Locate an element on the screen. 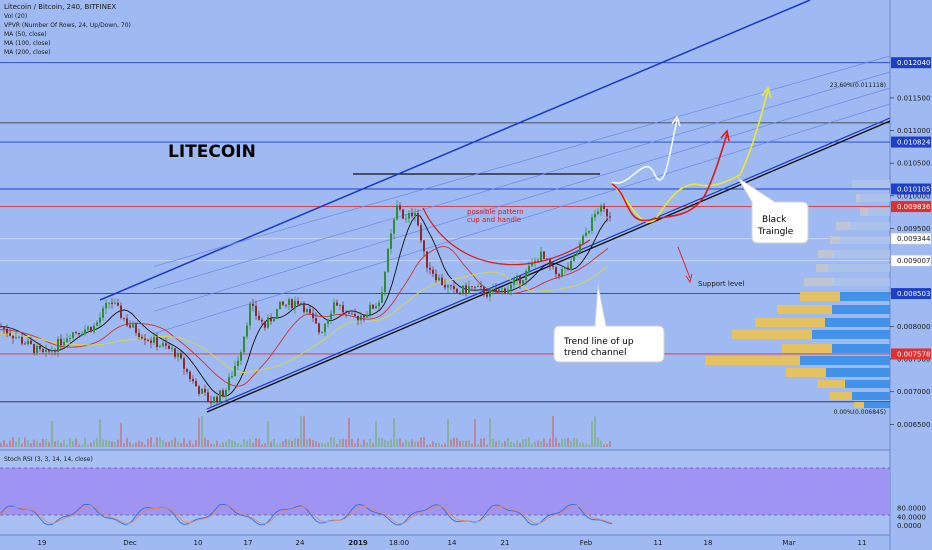 The image size is (932, 550). price-tag-label-1: 0.010824 is located at coordinates (914, 143).